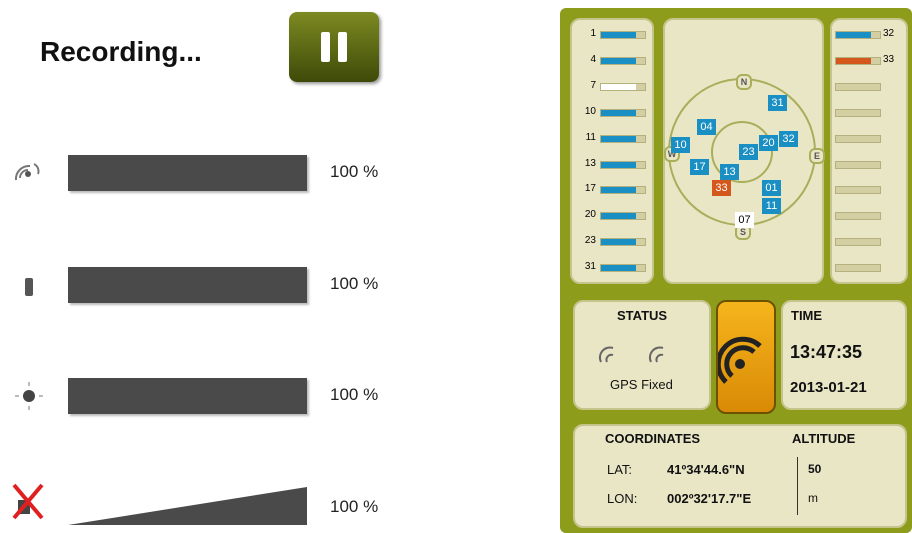 The width and height of the screenshot is (912, 533). I want to click on sat-id: 7, so click(593, 85).